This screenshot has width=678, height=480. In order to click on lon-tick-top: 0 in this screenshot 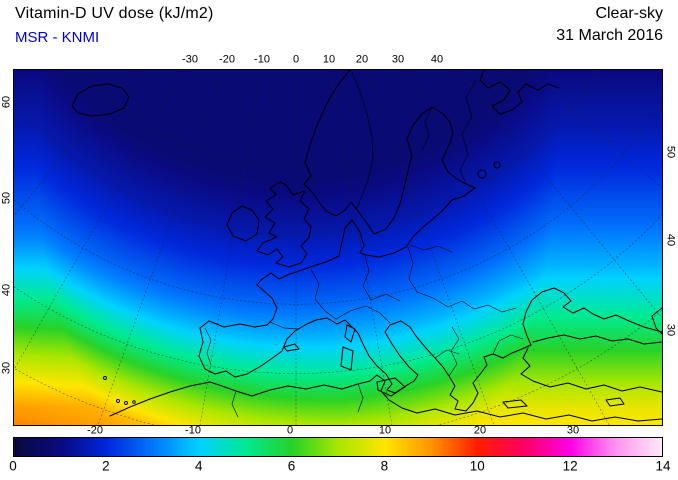, I will do `click(296, 59)`.